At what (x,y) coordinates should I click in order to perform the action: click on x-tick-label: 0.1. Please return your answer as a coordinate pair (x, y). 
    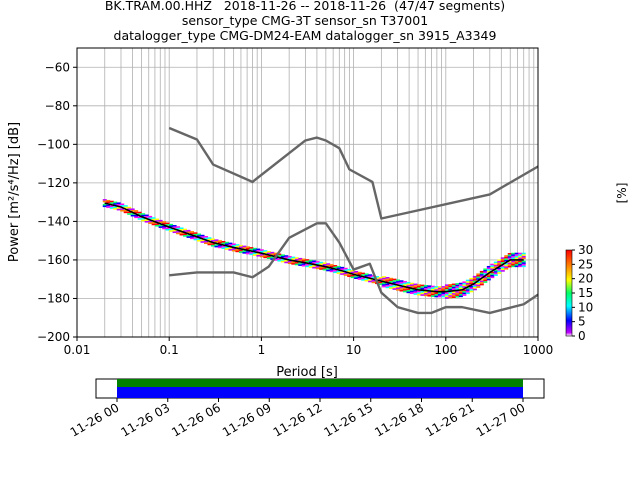
    Looking at the image, I should click on (169, 350).